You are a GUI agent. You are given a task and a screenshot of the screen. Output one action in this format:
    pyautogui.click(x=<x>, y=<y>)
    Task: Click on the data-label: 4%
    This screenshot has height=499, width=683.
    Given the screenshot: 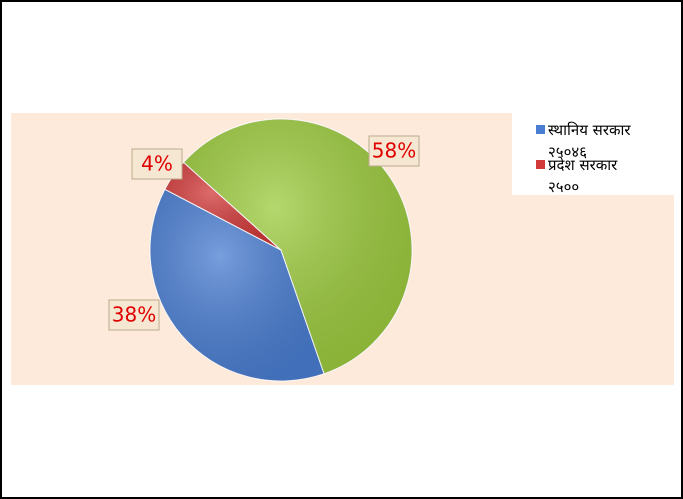 What is the action you would take?
    pyautogui.click(x=157, y=164)
    